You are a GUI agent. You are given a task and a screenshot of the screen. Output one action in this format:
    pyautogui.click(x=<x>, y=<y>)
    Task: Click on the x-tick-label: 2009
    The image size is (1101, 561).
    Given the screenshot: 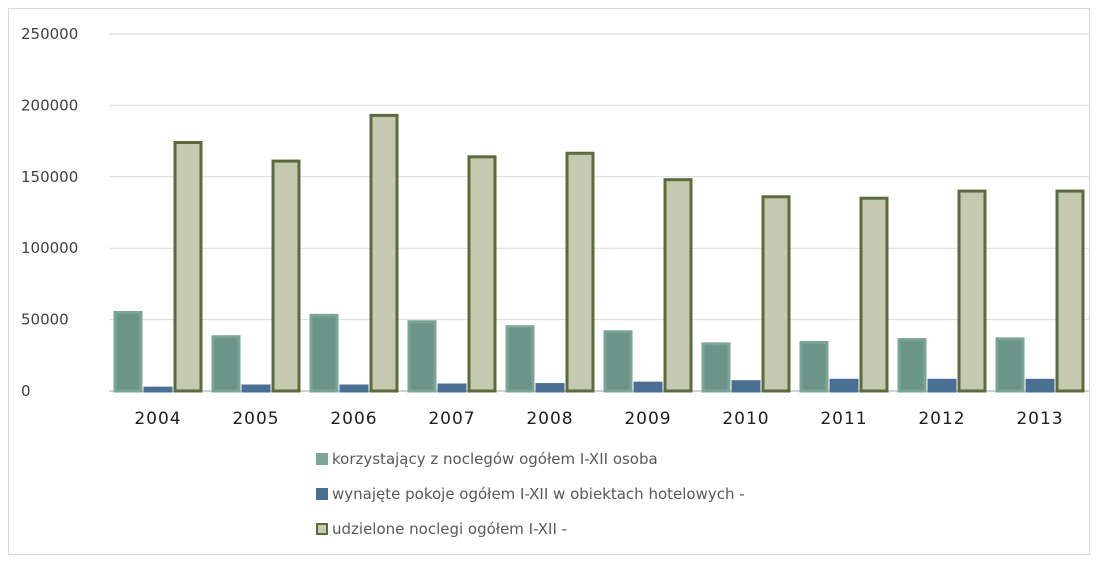 What is the action you would take?
    pyautogui.click(x=647, y=419)
    